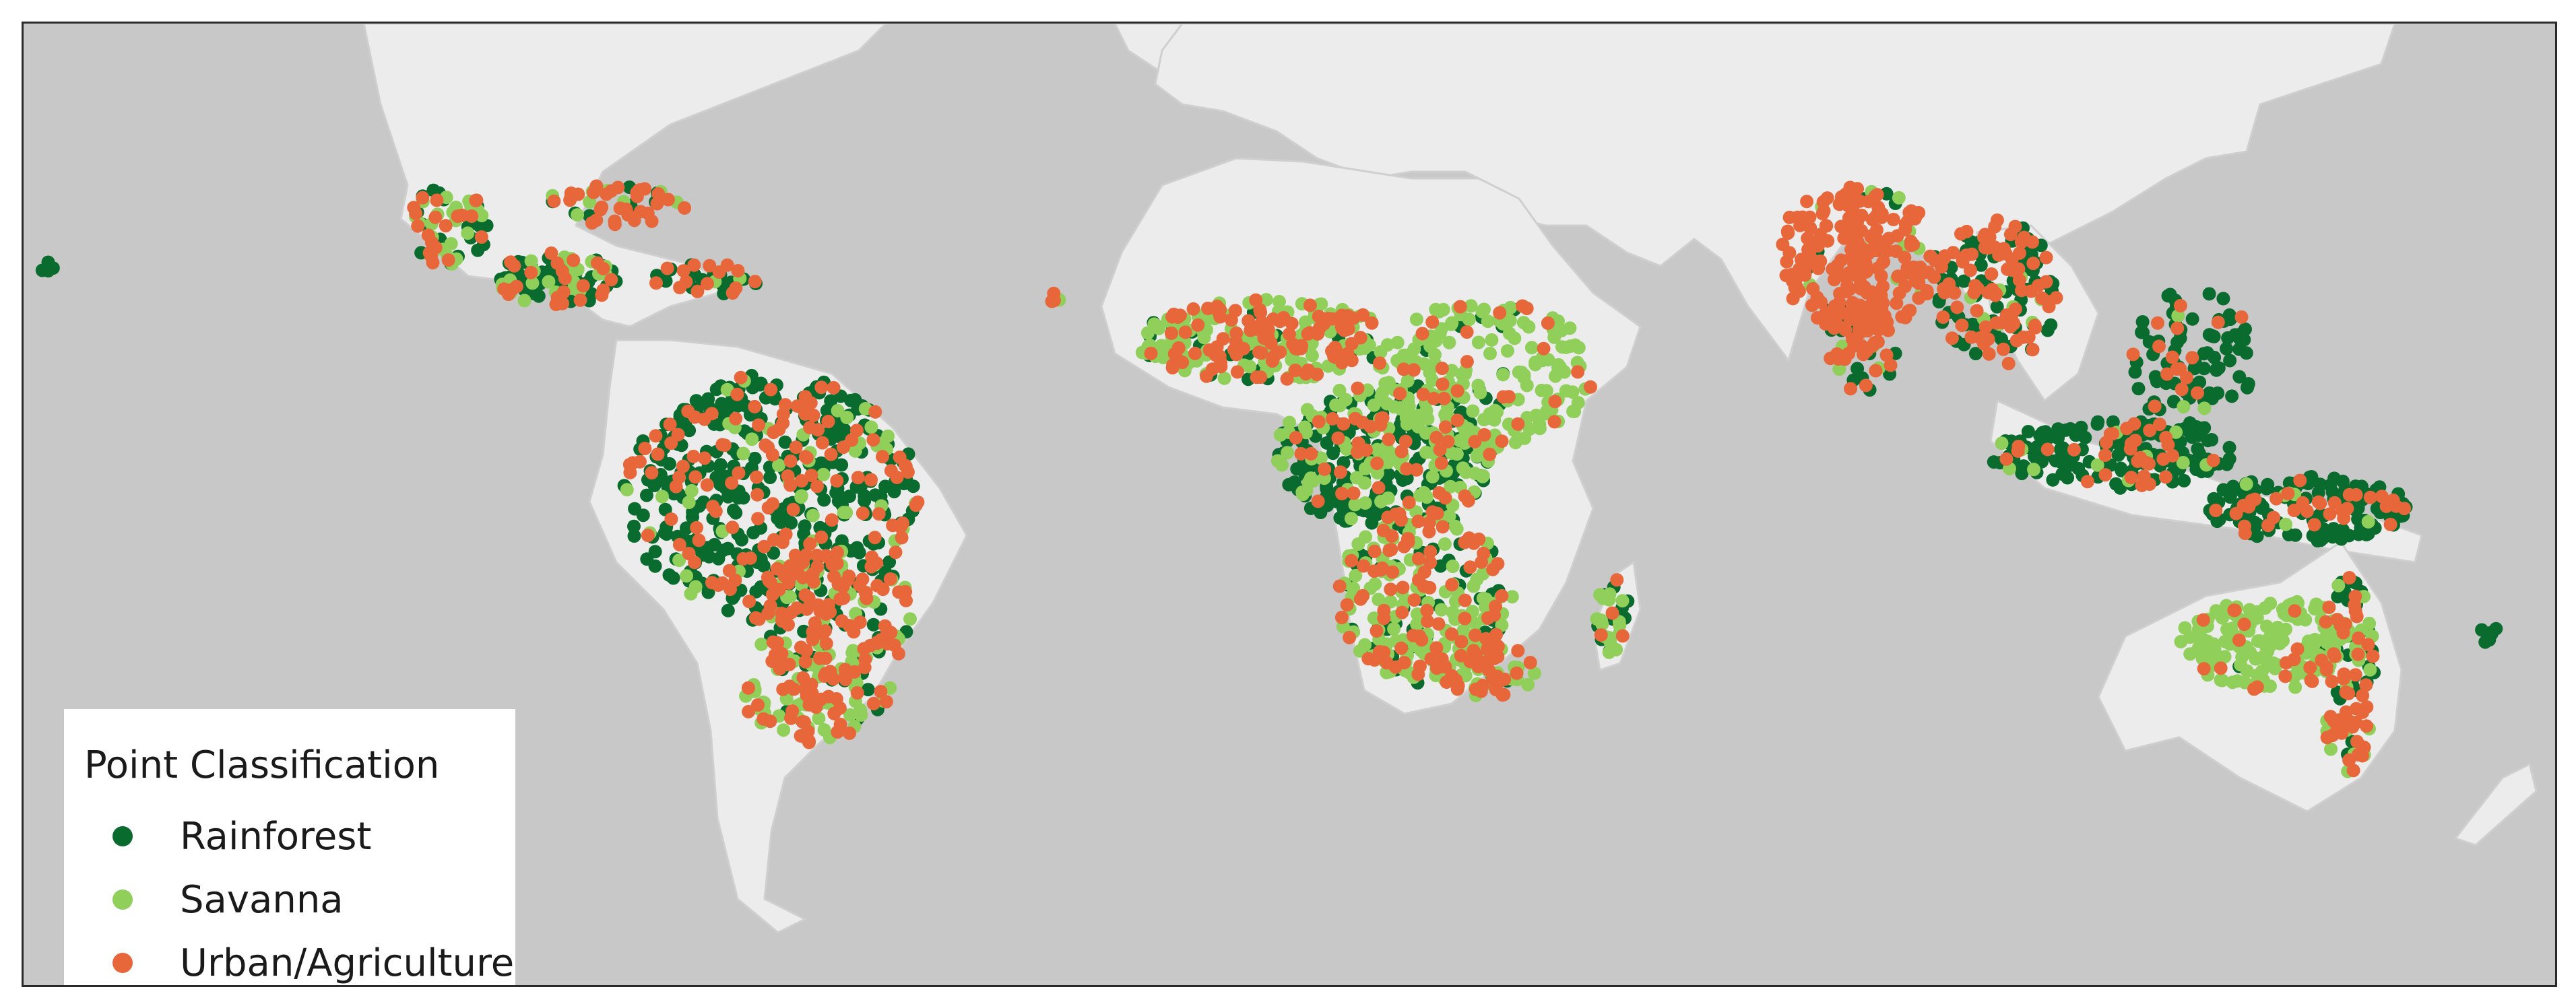  What do you see at coordinates (262, 900) in the screenshot?
I see `legend-label-savanna: Savanna` at bounding box center [262, 900].